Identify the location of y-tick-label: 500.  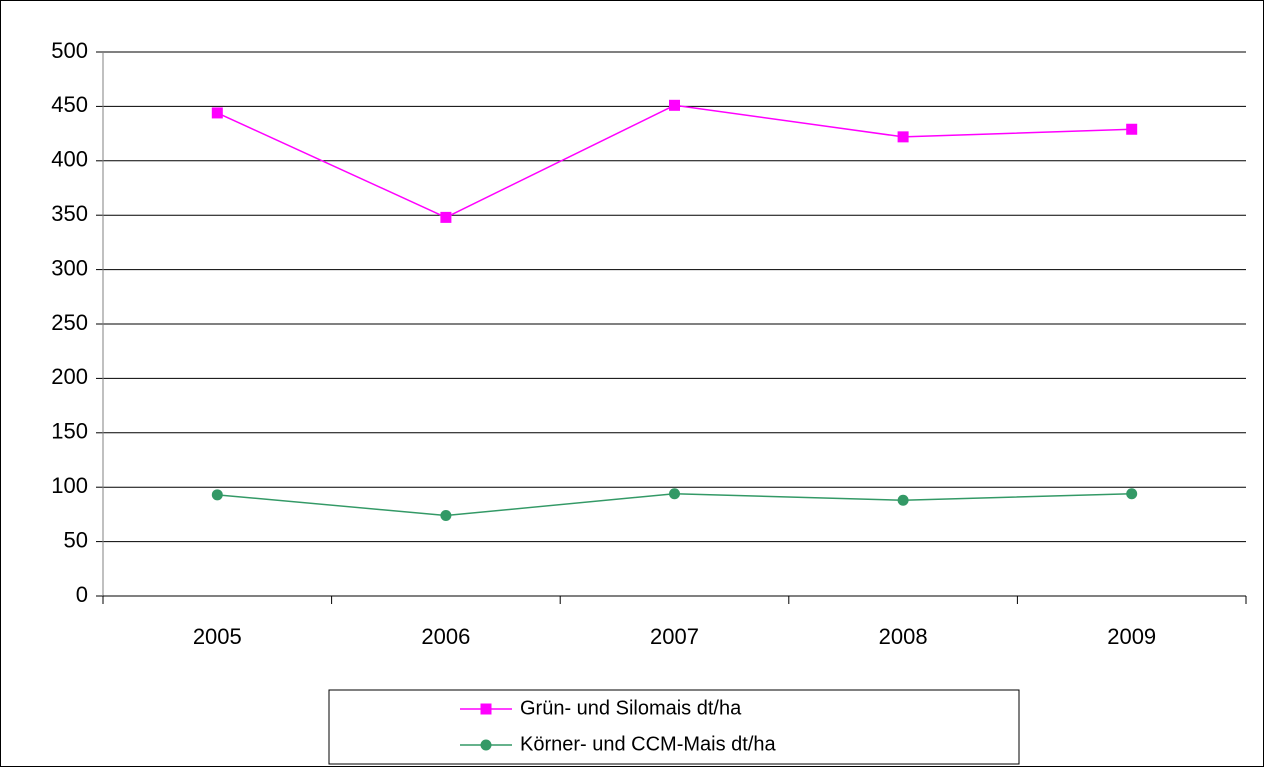
(69, 50).